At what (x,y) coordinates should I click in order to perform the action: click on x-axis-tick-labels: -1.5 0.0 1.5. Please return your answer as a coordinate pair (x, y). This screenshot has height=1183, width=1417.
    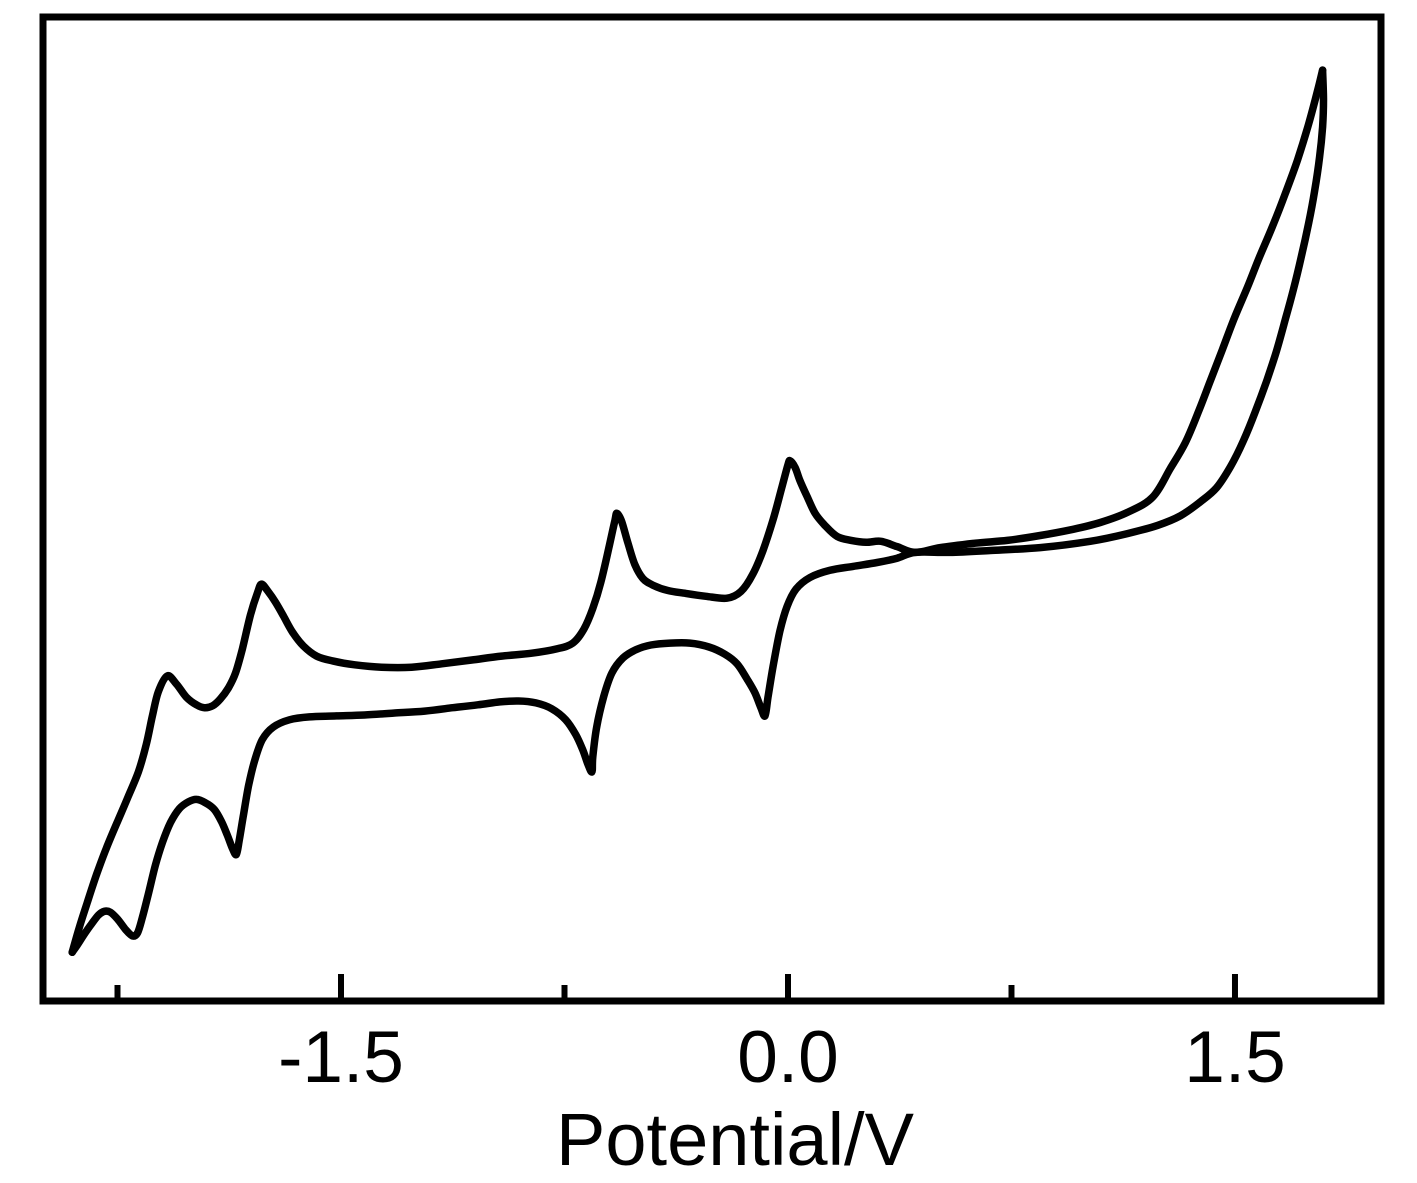
    Looking at the image, I should click on (782, 1057).